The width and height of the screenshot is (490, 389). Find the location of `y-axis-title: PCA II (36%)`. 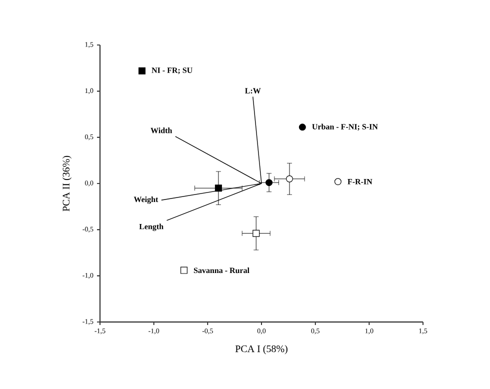

y-axis-title: PCA II (36%) is located at coordinates (67, 184).